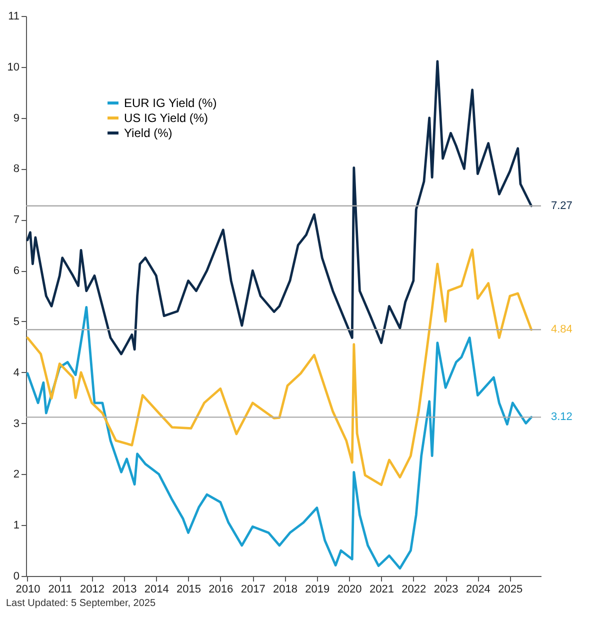  Describe the element at coordinates (478, 590) in the screenshot. I see `x-tick-label: 2024` at that location.